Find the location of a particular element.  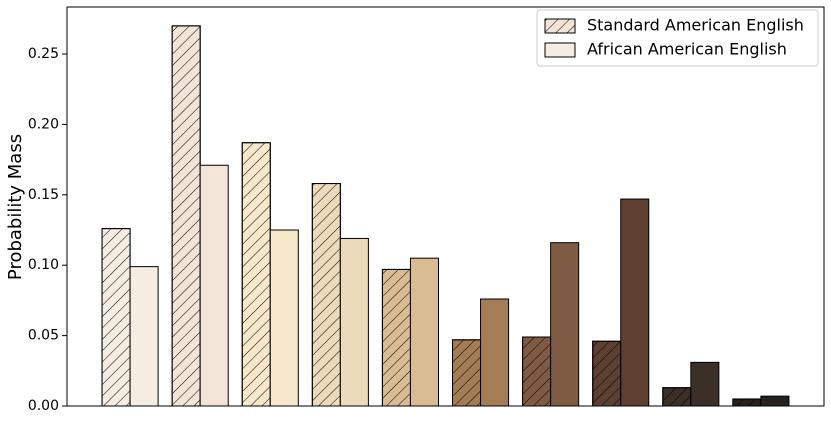

legend-box is located at coordinates (677, 38).